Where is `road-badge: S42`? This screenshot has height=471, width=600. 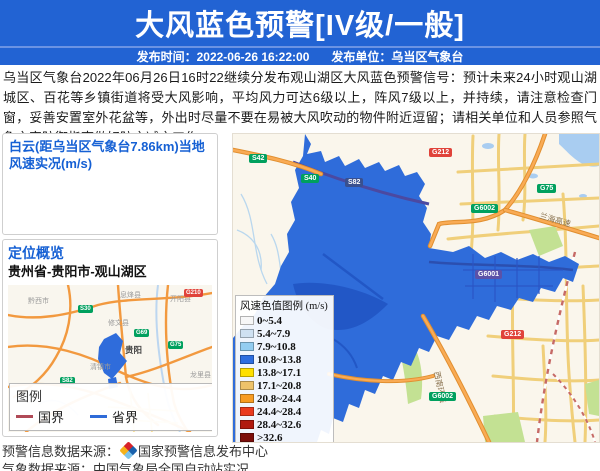
road-badge: S42 is located at coordinates (258, 158).